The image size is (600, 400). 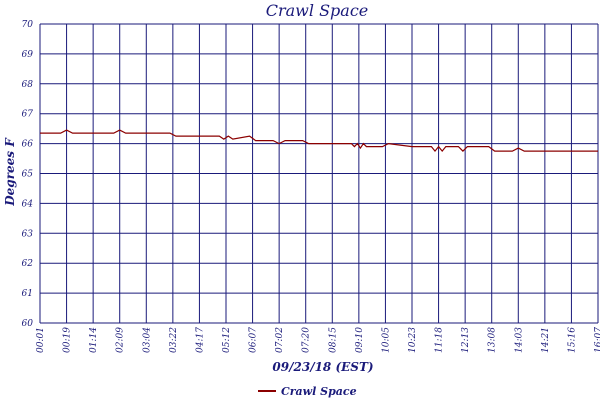 I want to click on x-tick-label: 00:19, so click(x=68, y=340).